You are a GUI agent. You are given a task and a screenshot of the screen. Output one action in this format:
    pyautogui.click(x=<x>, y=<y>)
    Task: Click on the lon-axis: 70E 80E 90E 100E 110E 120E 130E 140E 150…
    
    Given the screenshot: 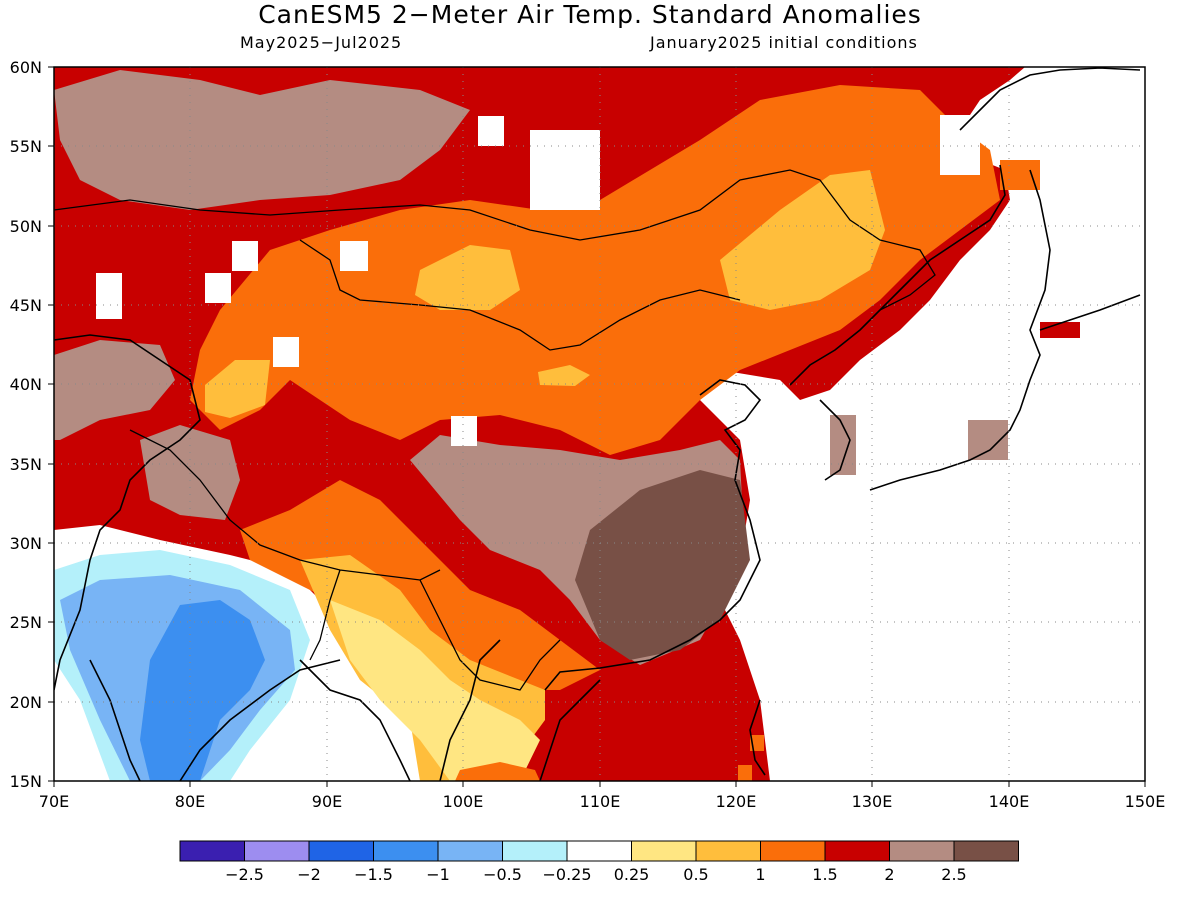 What is the action you would take?
    pyautogui.click(x=602, y=801)
    